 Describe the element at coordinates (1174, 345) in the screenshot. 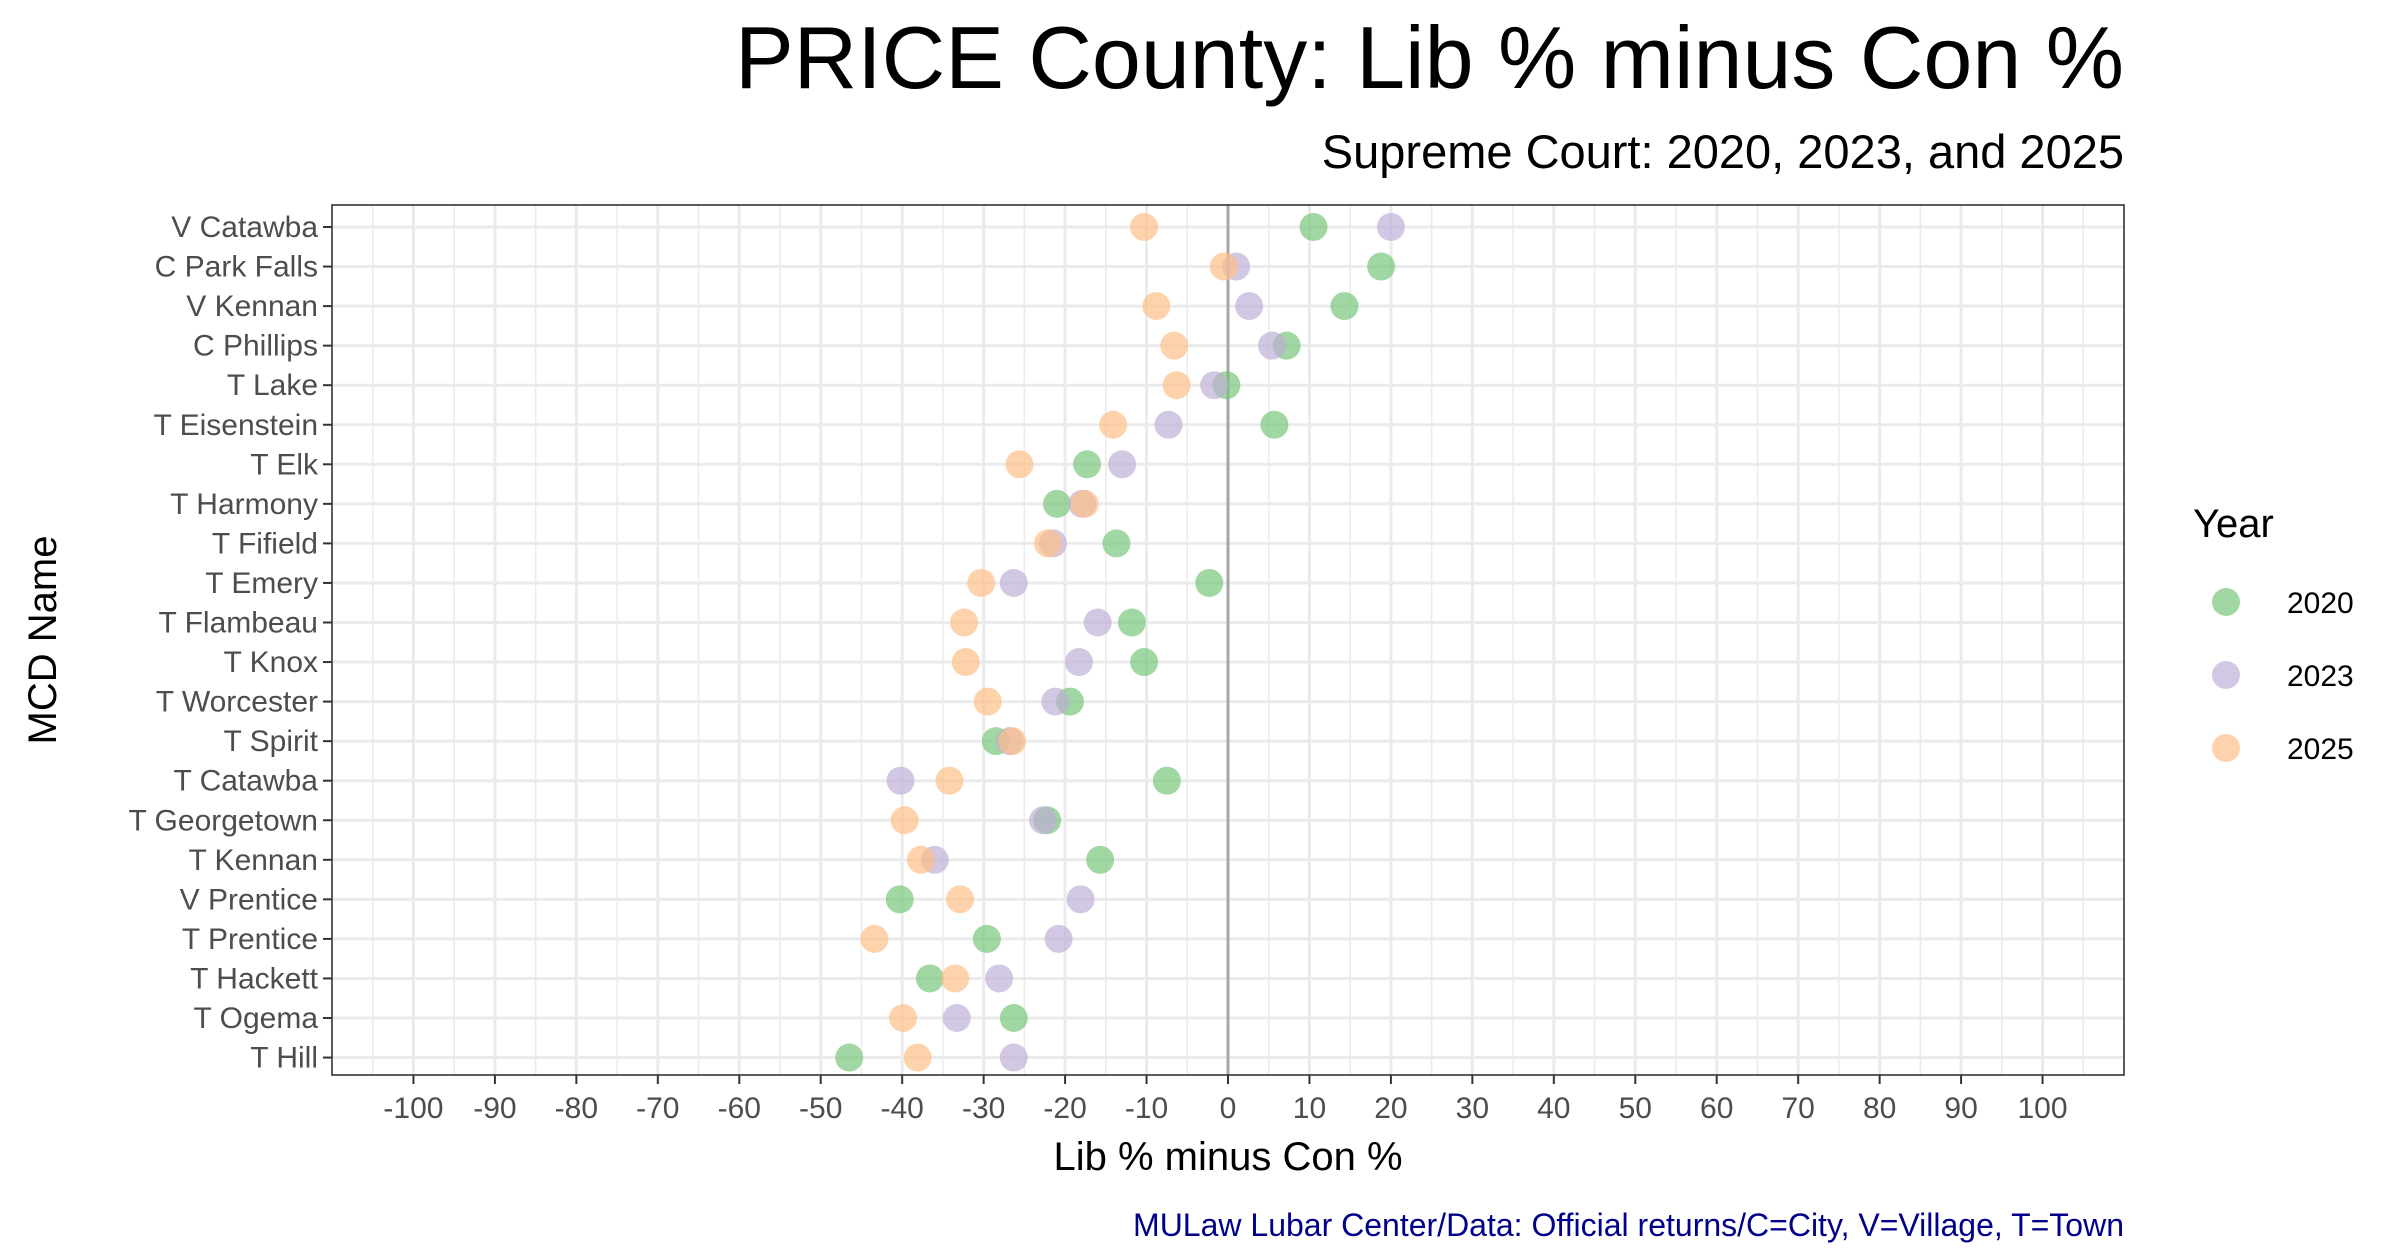

I see `point-2025-c-phillips` at that location.